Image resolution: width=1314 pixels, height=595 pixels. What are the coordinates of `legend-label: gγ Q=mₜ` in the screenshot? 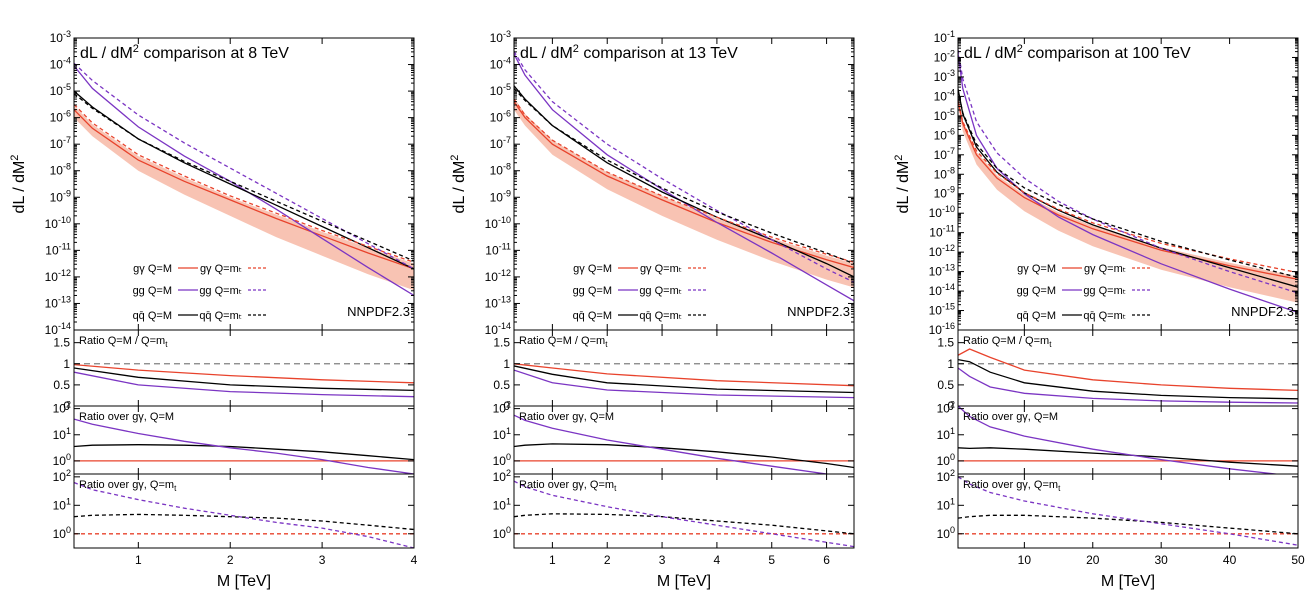 It's located at (1105, 269).